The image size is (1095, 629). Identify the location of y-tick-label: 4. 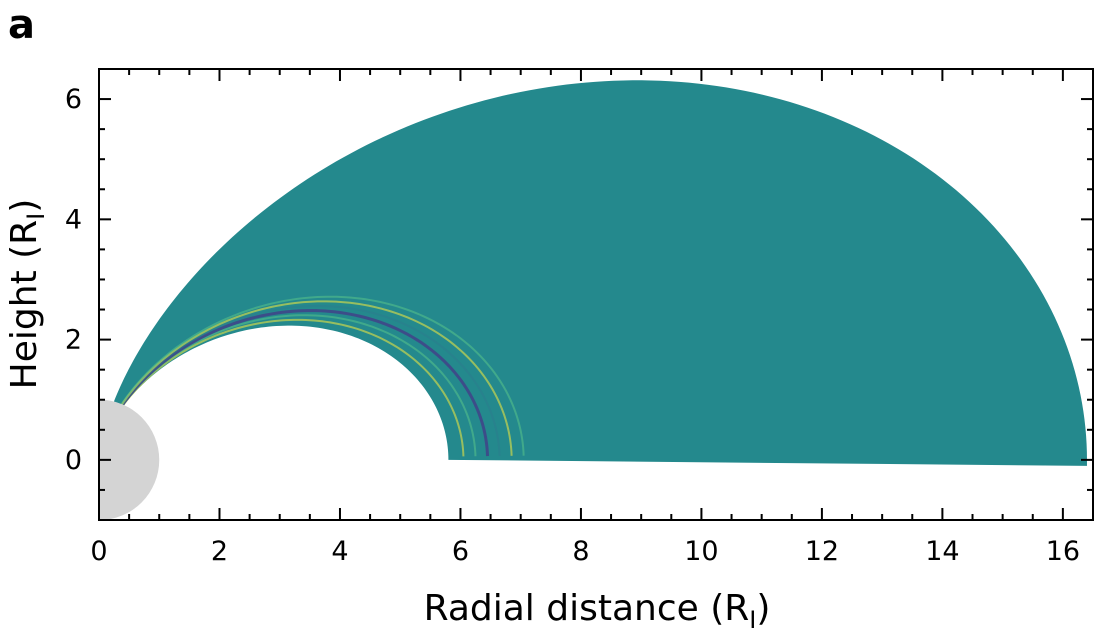
(73, 219).